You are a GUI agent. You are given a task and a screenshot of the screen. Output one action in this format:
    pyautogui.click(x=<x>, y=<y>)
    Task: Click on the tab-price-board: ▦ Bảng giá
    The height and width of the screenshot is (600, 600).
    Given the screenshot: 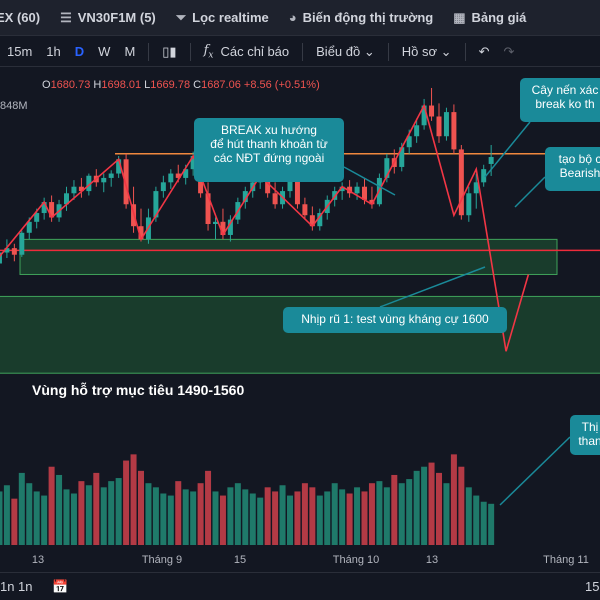 What is the action you would take?
    pyautogui.click(x=489, y=18)
    